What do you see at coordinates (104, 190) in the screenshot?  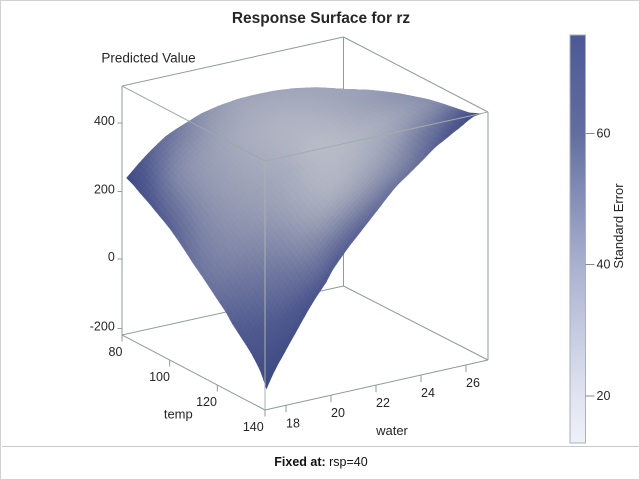 I see `svg-text: 200` at bounding box center [104, 190].